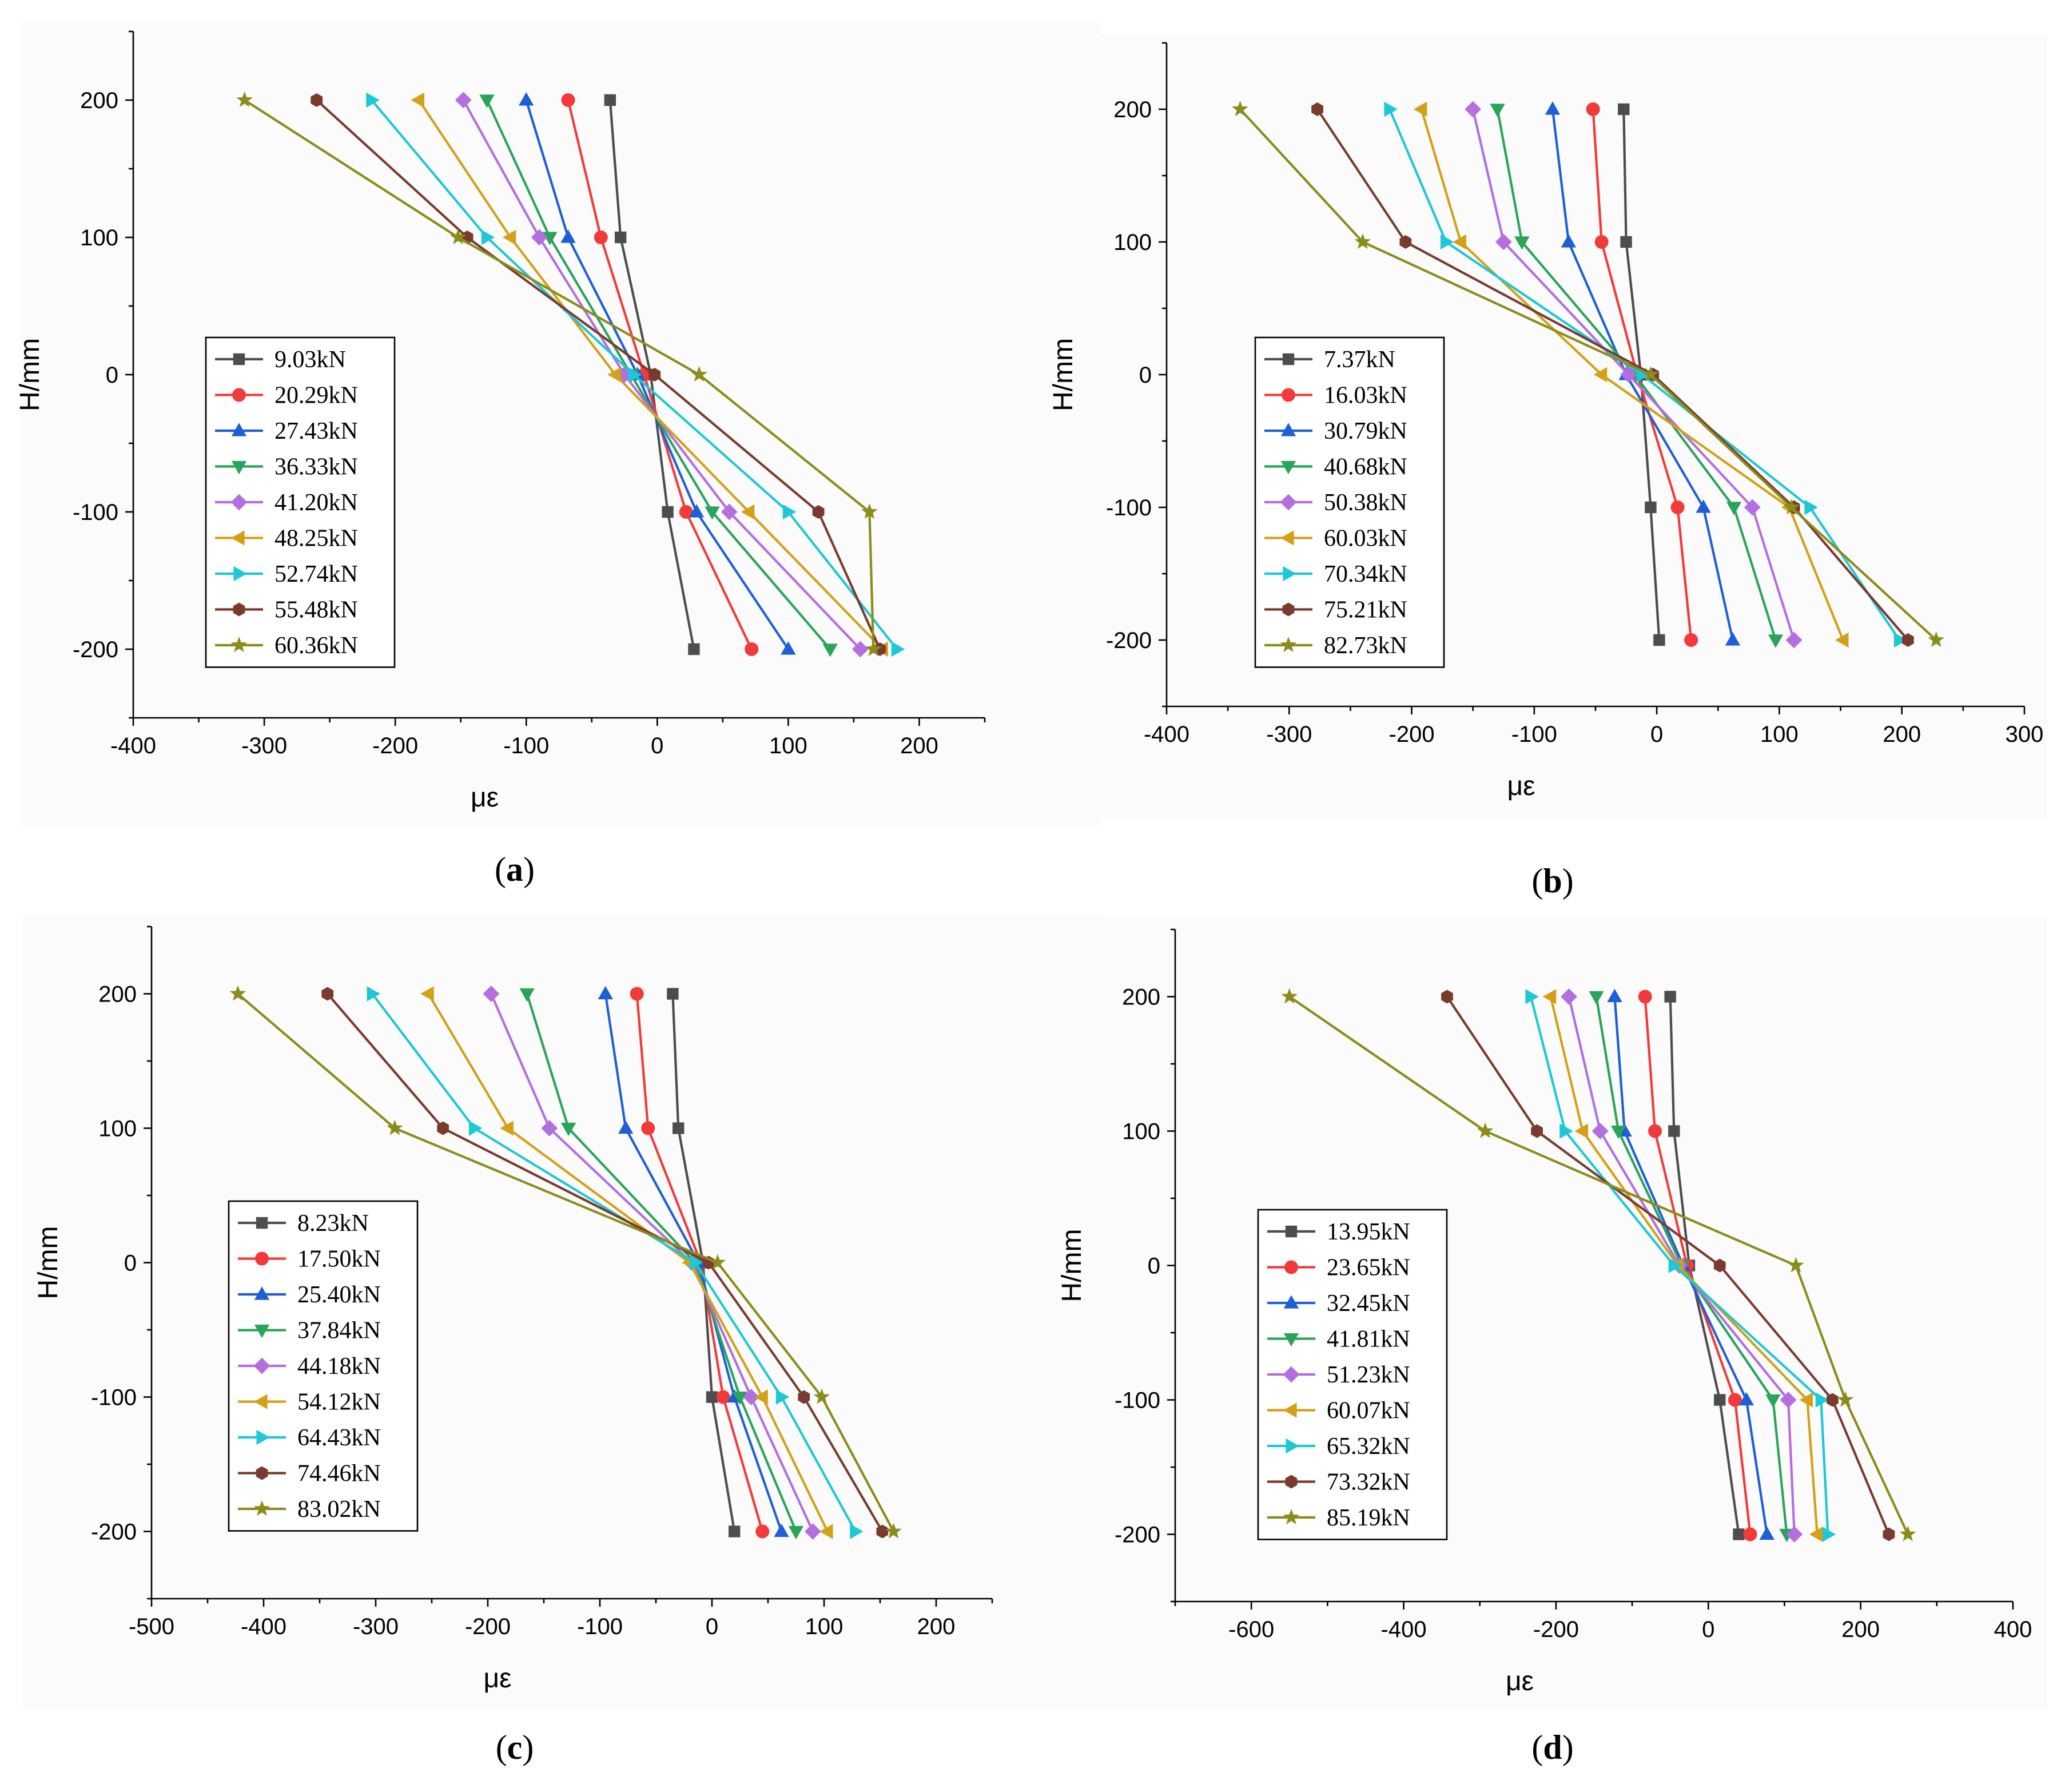 This screenshot has width=2065, height=1792. What do you see at coordinates (1552, 881) in the screenshot?
I see `panel-caption: (b)` at bounding box center [1552, 881].